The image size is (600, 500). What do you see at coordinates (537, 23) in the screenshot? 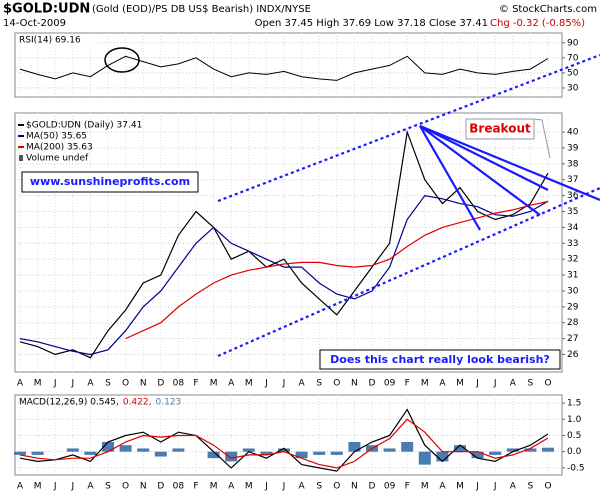
I see `change: Chg -0.32 (-0.85%)` at bounding box center [537, 23].